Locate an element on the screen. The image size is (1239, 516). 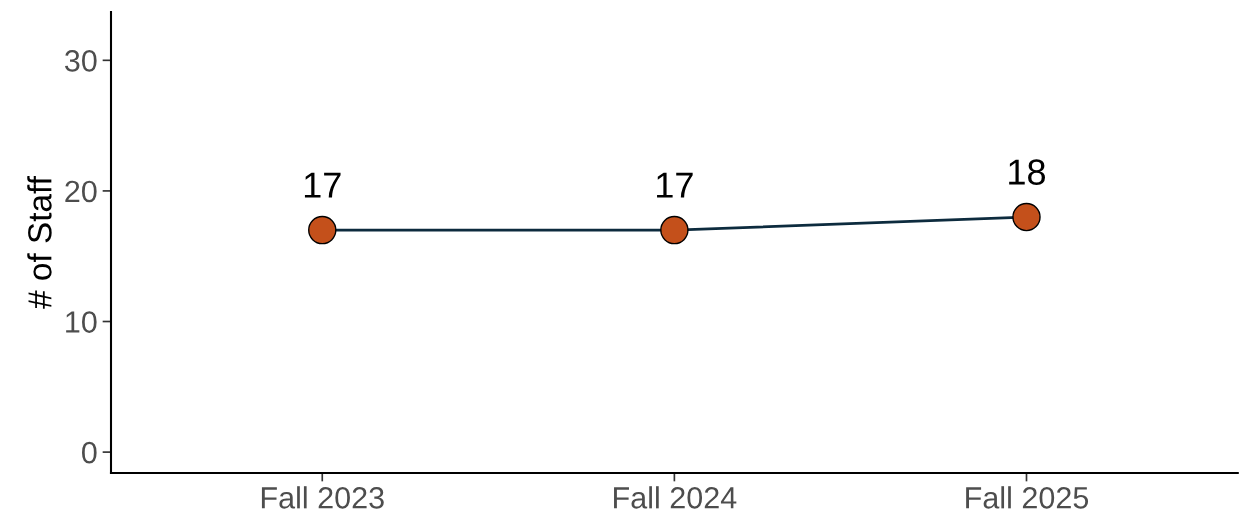
x-tick-label: Fall 2023 is located at coordinates (322, 497).